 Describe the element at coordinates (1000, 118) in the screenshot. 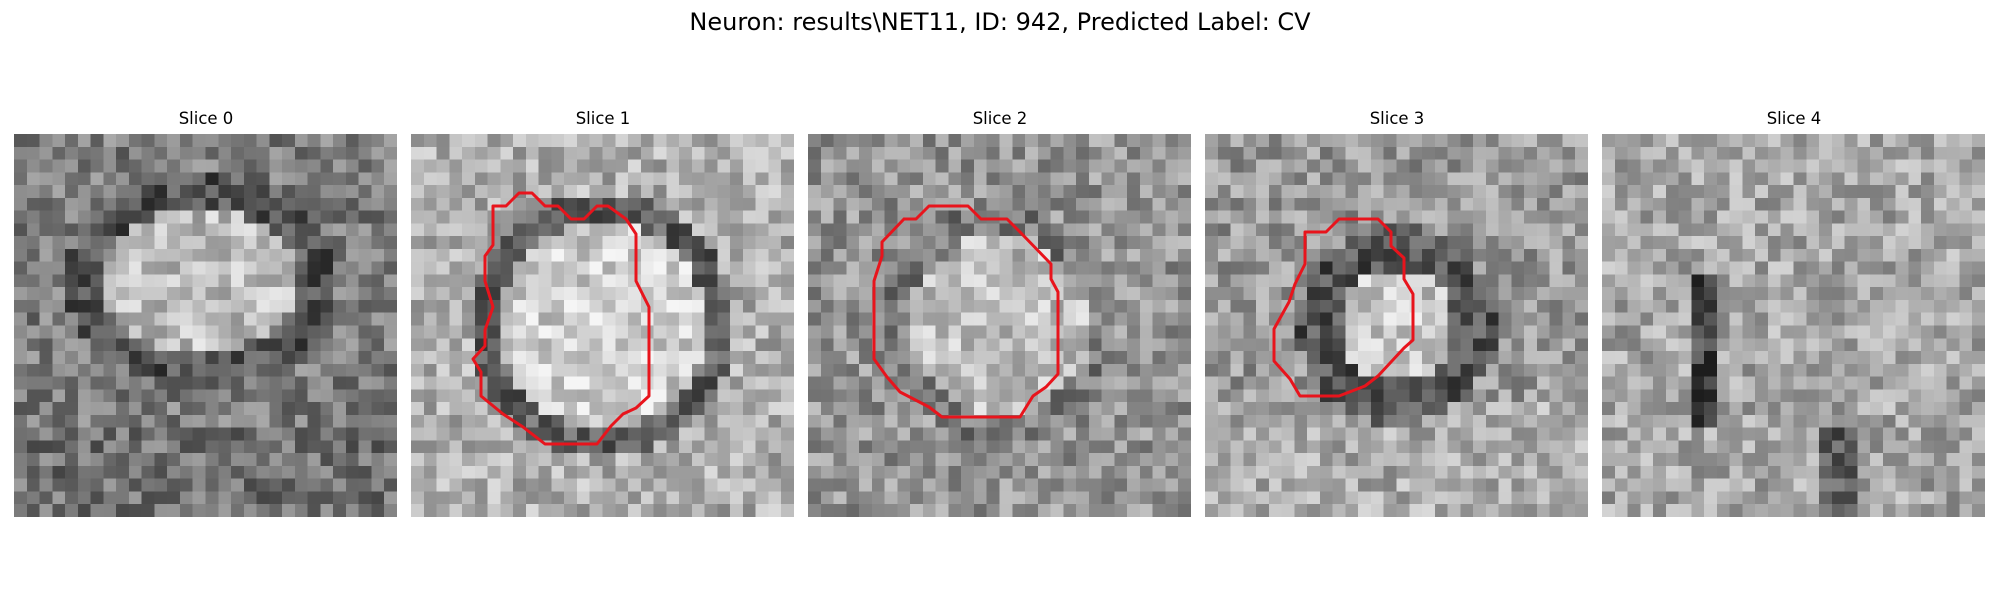

I see `panel-title-slice-2: Slice 2` at that location.